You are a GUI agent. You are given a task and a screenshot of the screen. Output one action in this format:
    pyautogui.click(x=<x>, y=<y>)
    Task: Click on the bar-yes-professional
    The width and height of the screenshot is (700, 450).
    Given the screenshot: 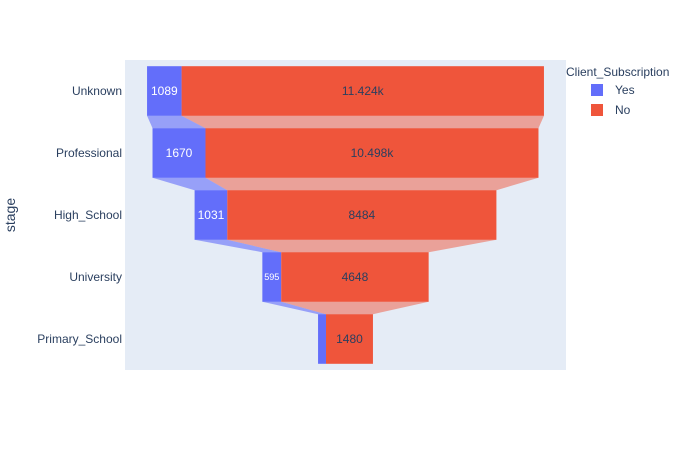 What is the action you would take?
    pyautogui.click(x=179, y=153)
    